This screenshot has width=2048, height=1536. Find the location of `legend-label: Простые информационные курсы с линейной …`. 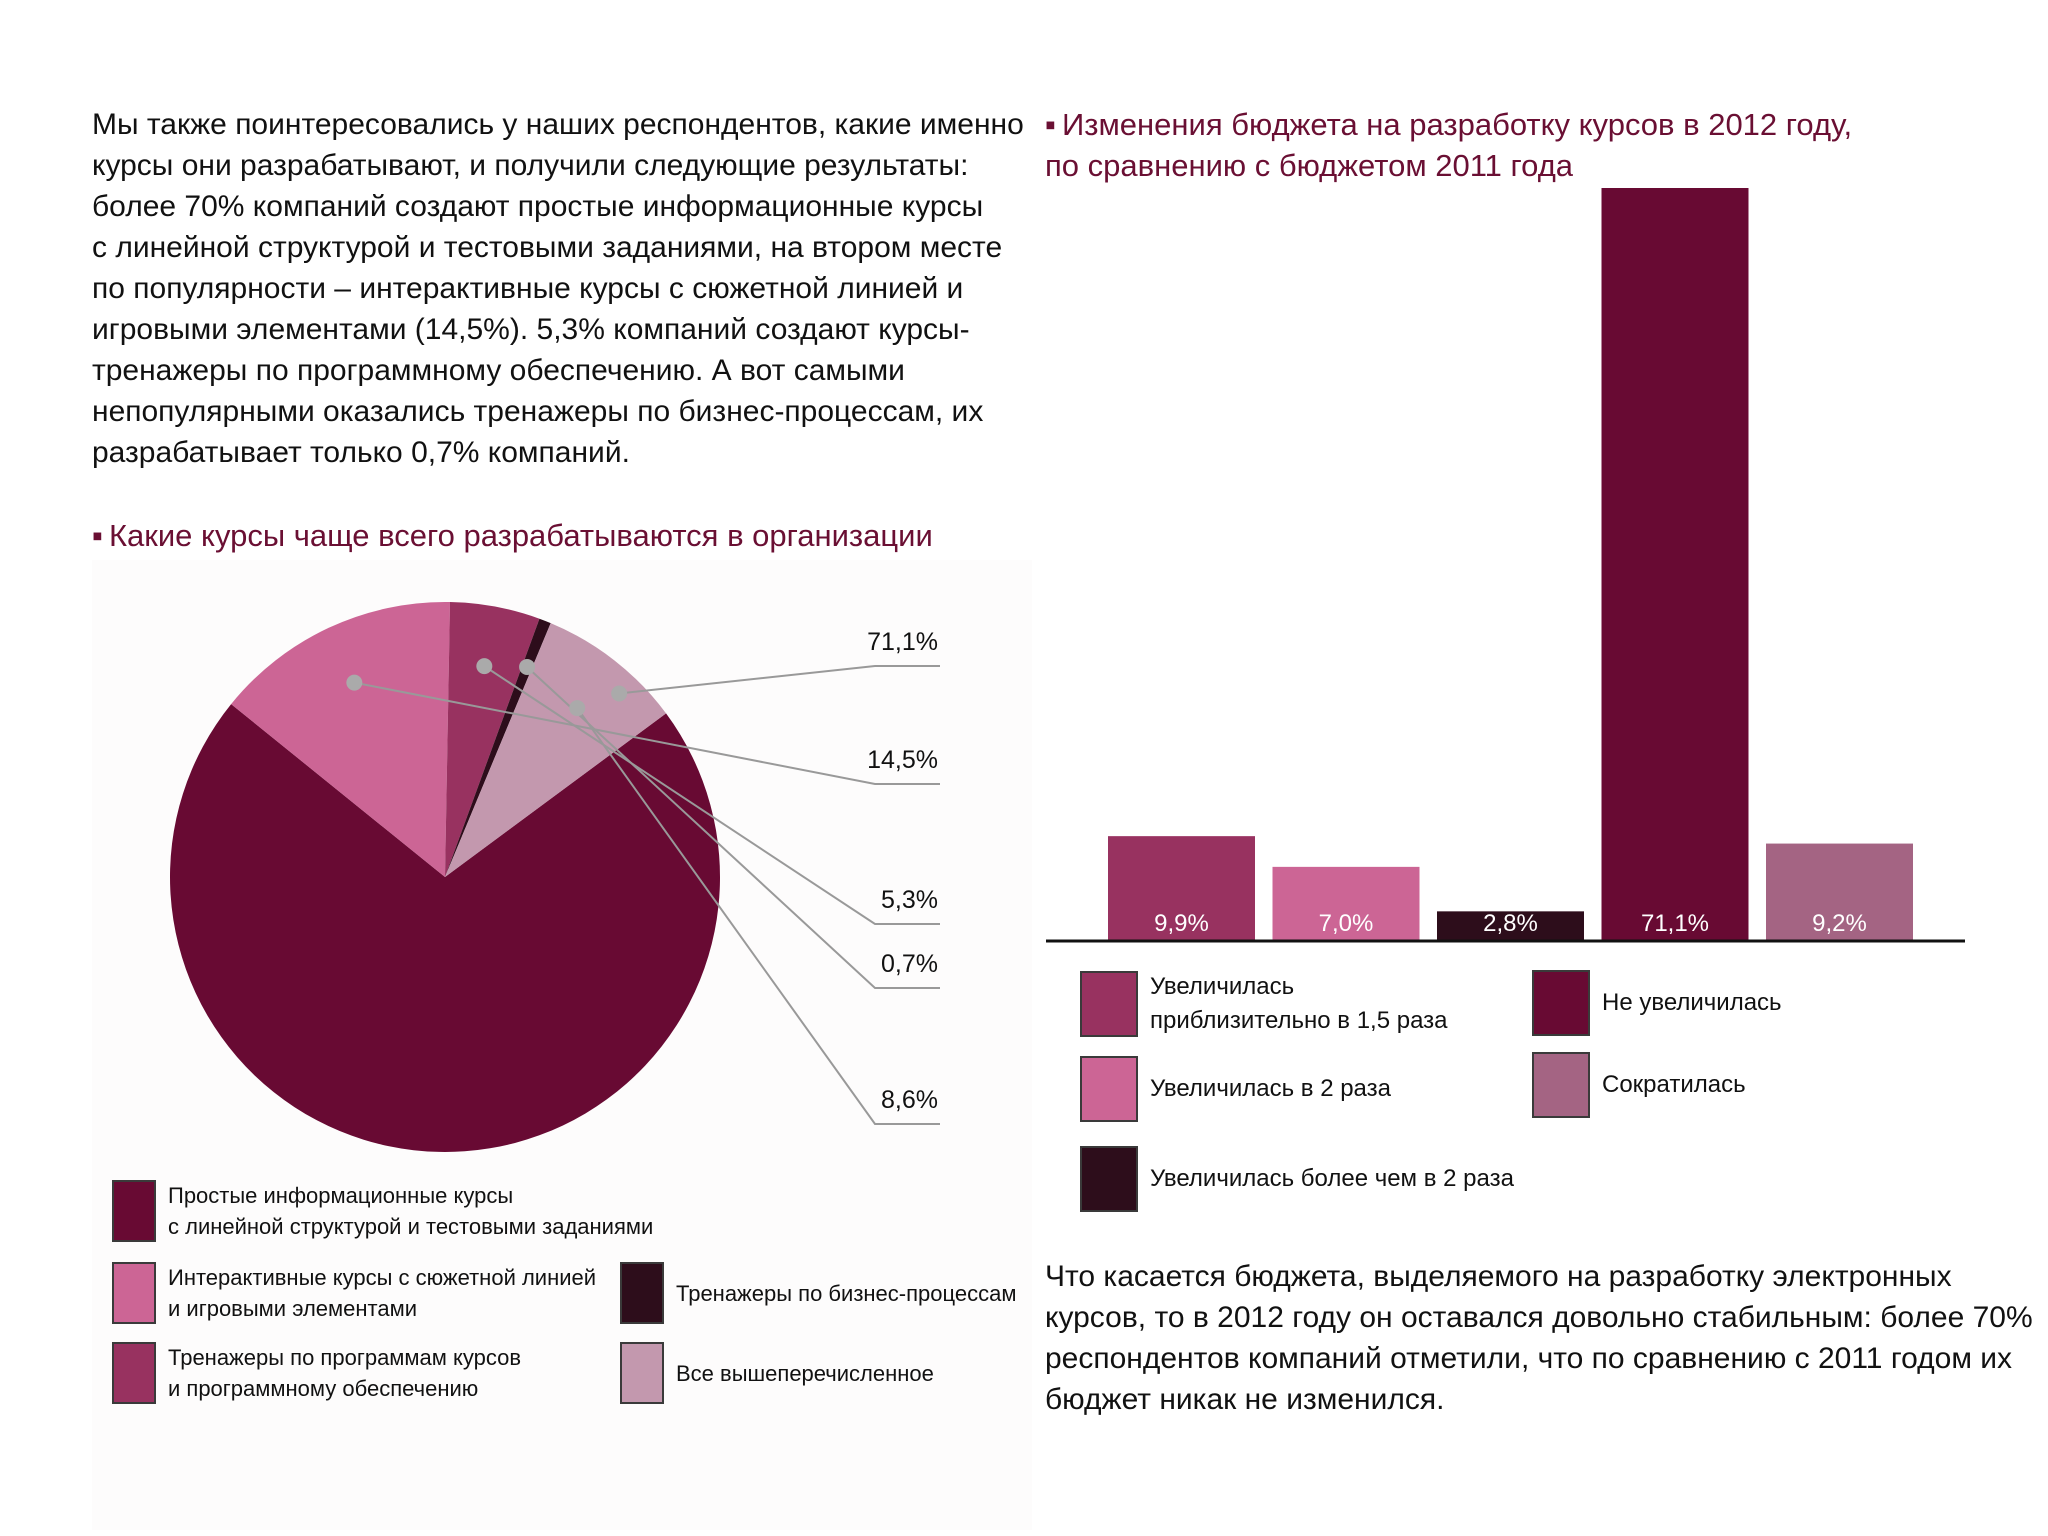

legend-label: Простые информационные курсы с линейной … is located at coordinates (410, 1211).